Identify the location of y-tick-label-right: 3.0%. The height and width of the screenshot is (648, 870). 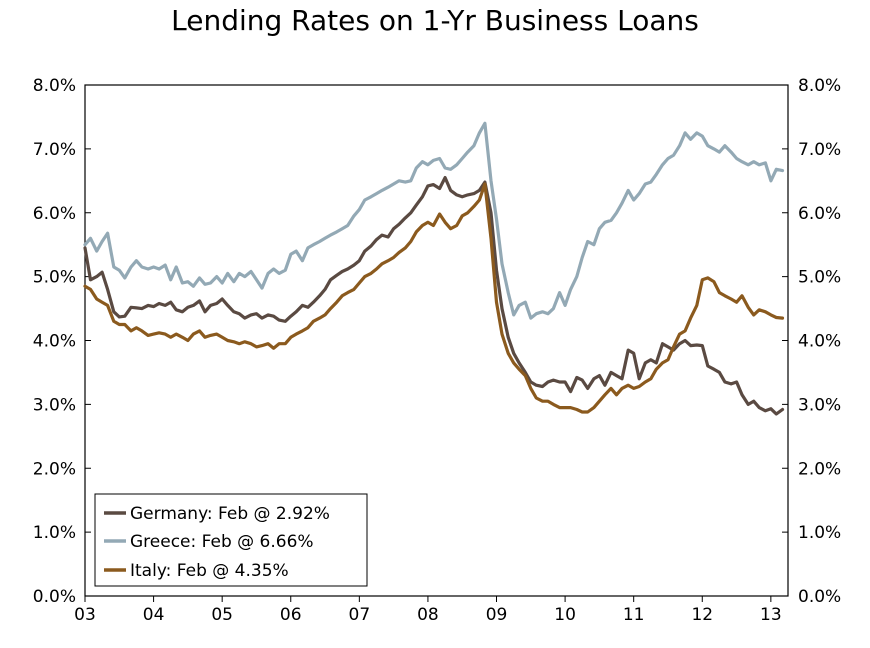
(819, 405).